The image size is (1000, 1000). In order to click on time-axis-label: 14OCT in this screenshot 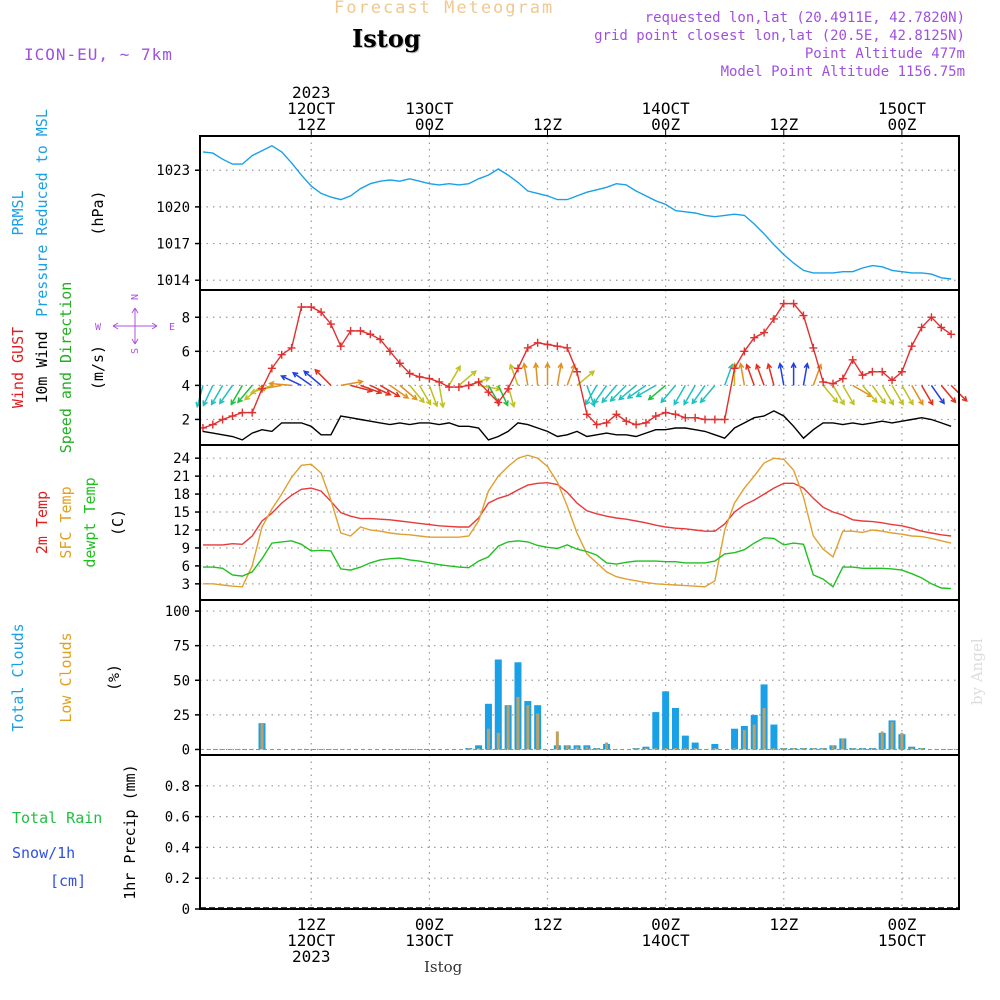, I will do `click(666, 940)`.